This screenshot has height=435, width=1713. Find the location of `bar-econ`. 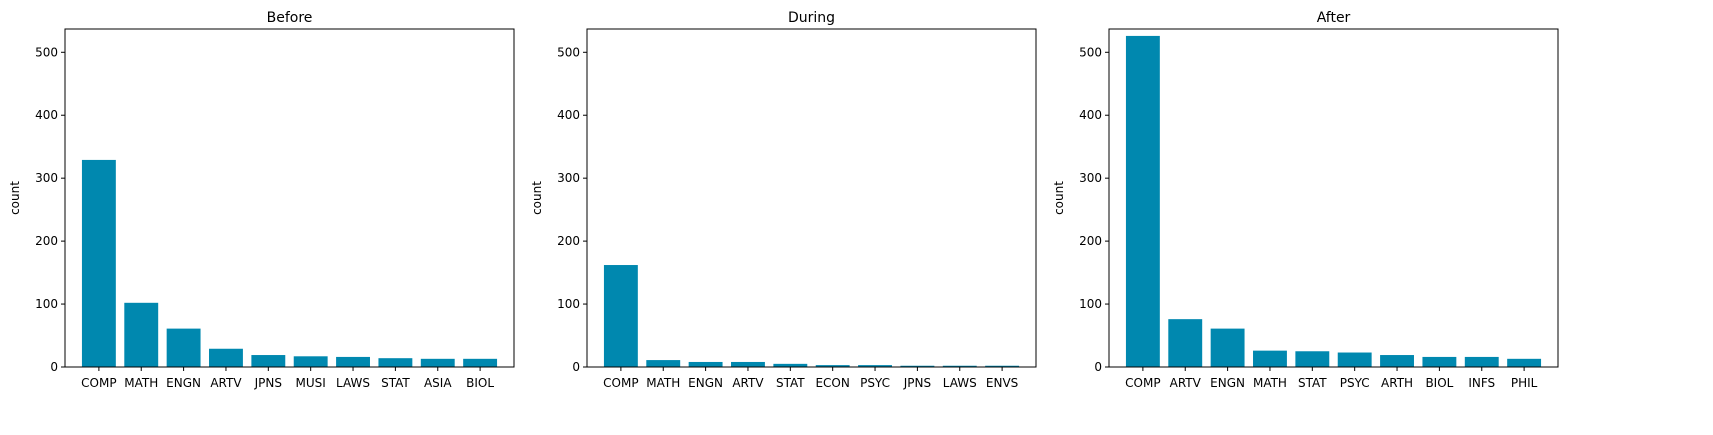

bar-econ is located at coordinates (832, 366).